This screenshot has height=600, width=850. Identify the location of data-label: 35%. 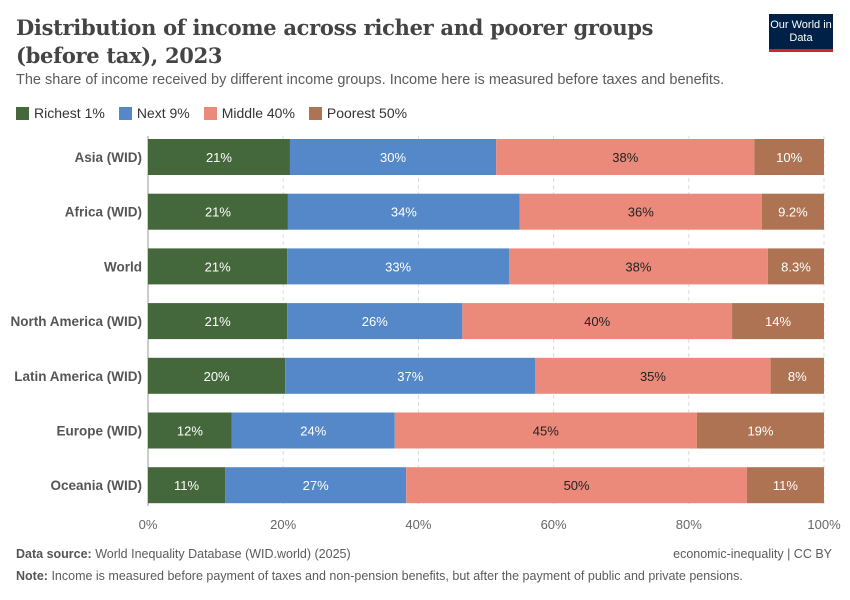
(653, 376).